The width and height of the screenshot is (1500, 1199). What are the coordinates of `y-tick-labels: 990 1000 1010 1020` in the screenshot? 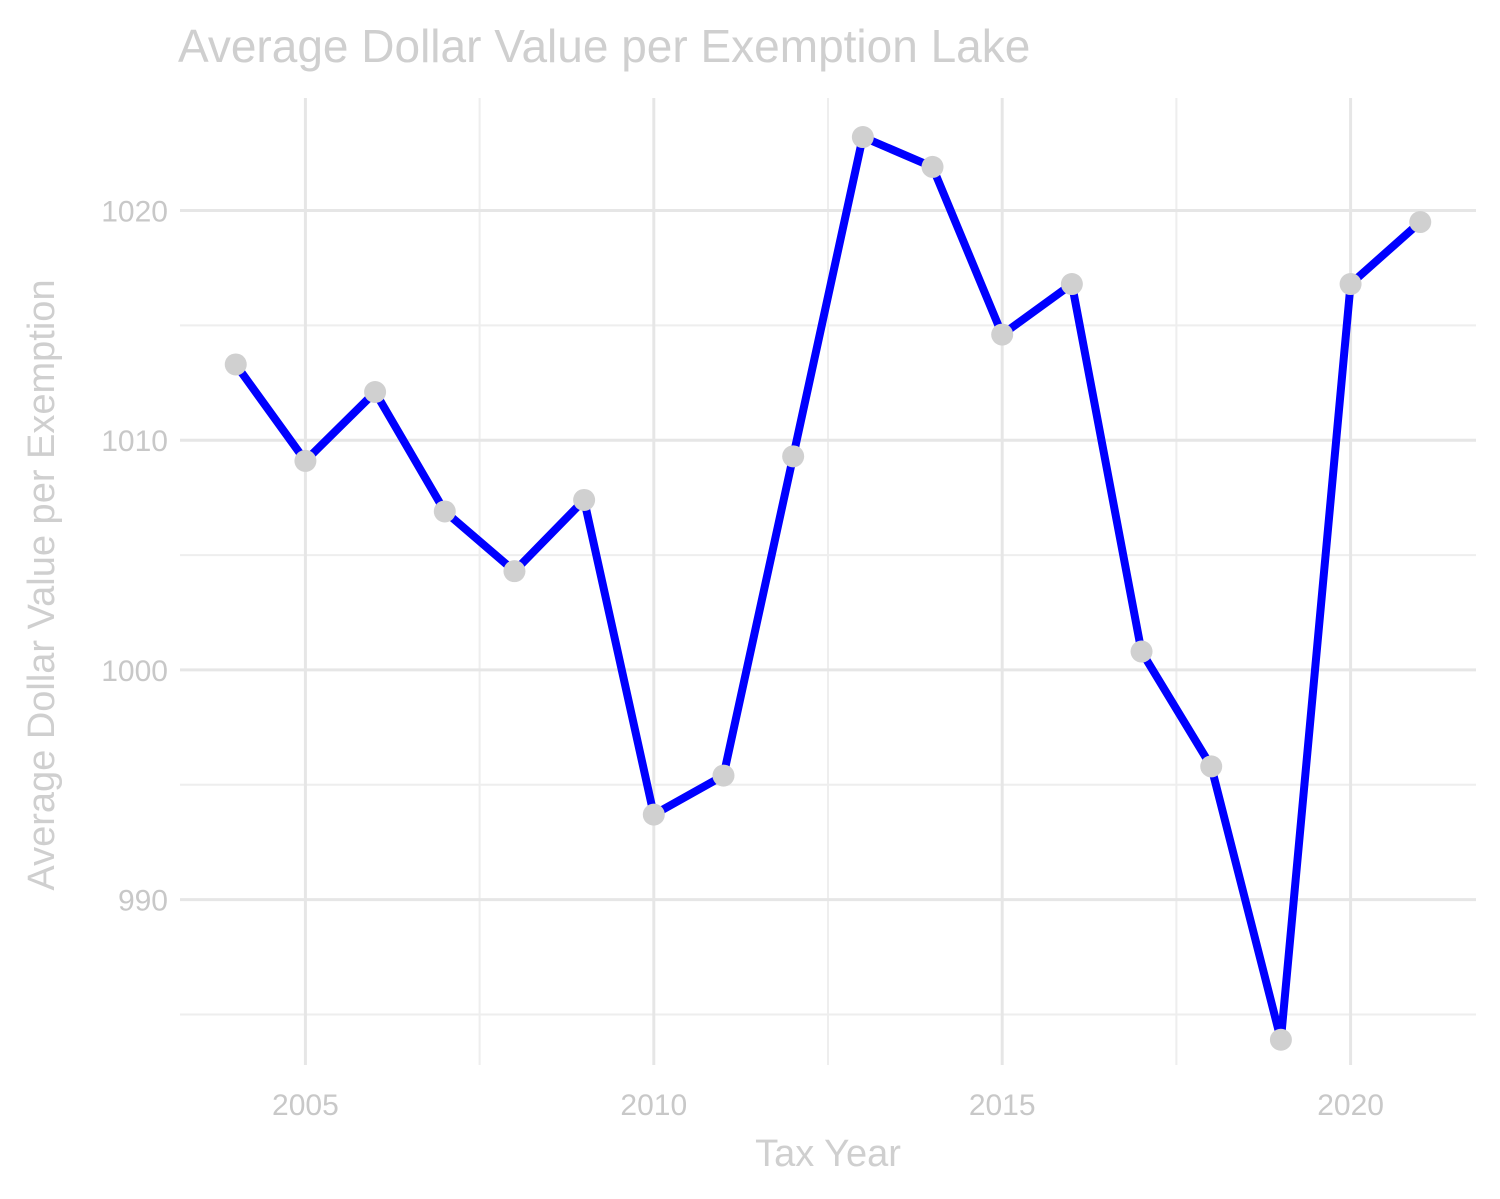 It's located at (134, 557).